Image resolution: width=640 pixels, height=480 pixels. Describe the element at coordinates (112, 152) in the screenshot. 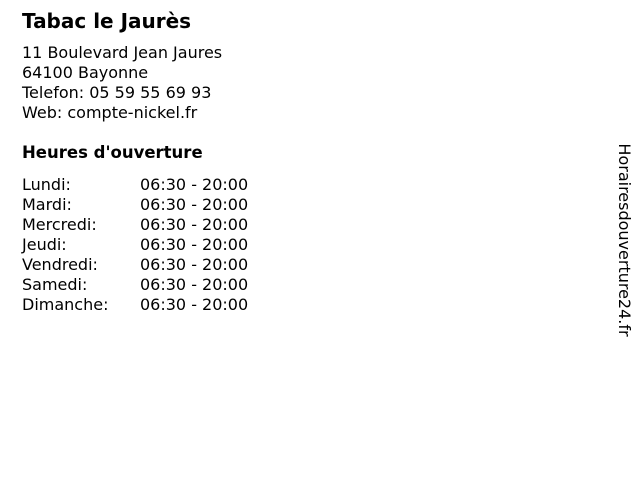

I see `opening-hours-heading: Heures d'ouverture` at that location.